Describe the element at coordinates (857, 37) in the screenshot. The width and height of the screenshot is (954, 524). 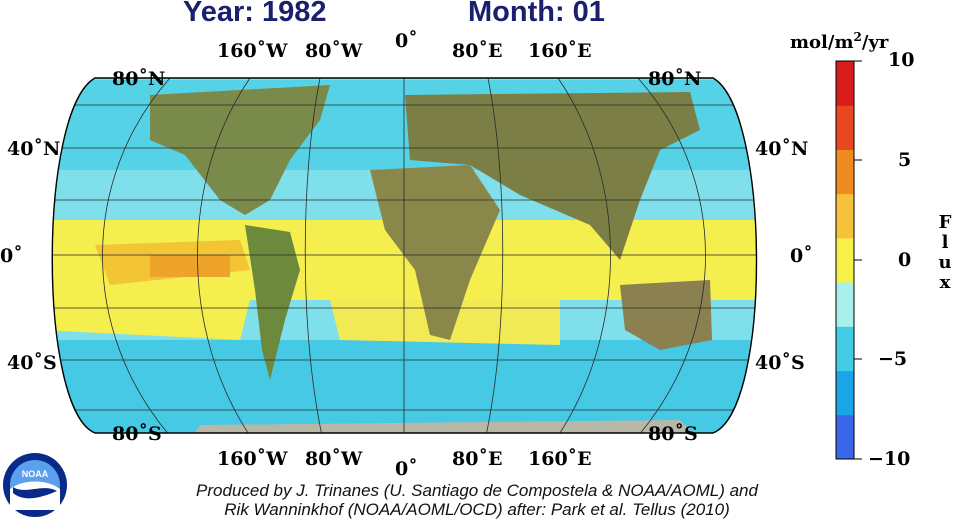
I see `unit-exponent: 2` at that location.